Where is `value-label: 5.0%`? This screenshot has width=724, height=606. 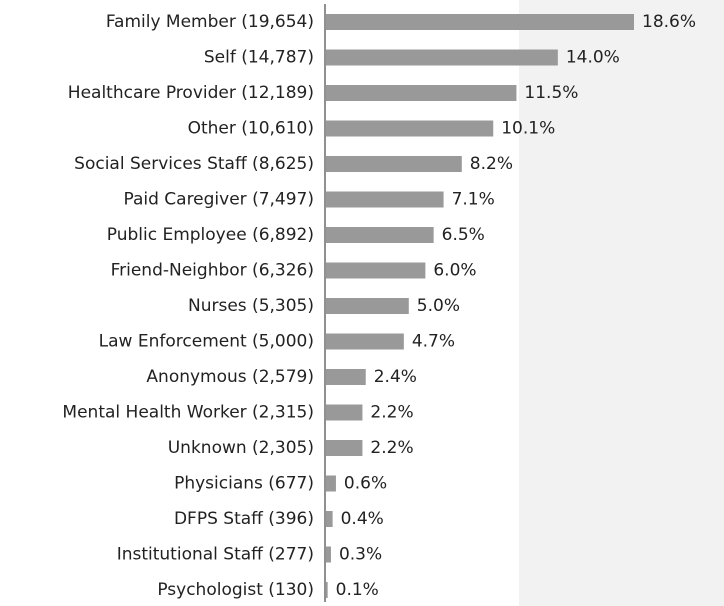
value-label: 5.0% is located at coordinates (438, 306).